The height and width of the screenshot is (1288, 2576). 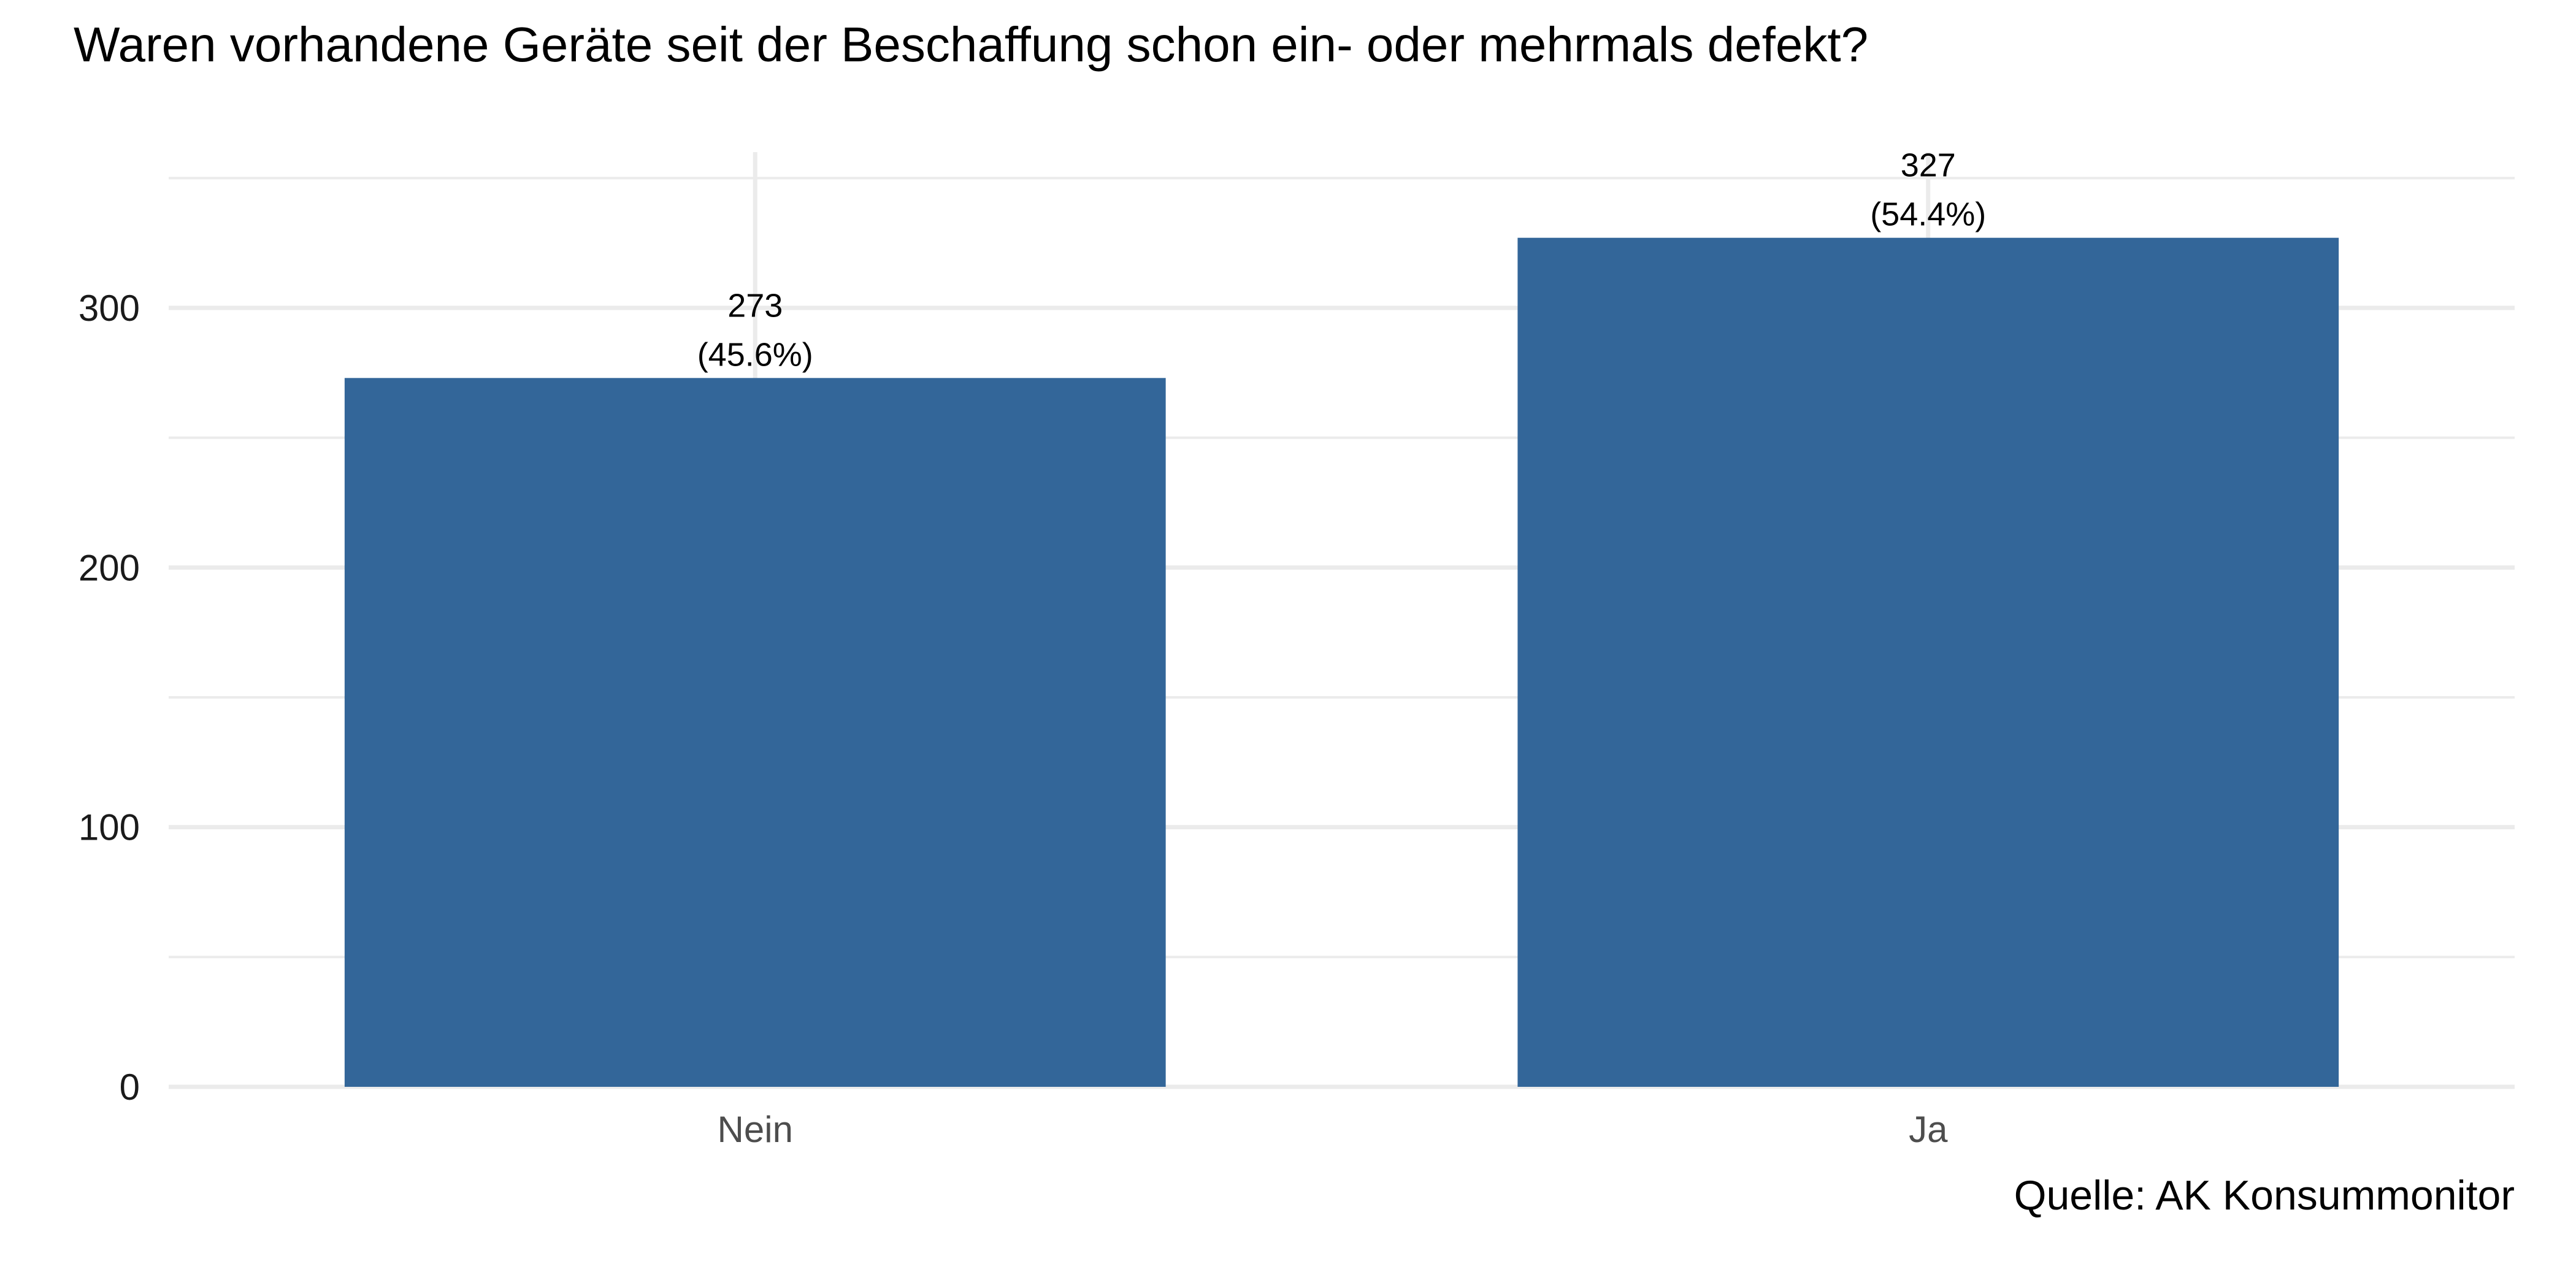 What do you see at coordinates (109, 567) in the screenshot?
I see `y-tick-label: 200` at bounding box center [109, 567].